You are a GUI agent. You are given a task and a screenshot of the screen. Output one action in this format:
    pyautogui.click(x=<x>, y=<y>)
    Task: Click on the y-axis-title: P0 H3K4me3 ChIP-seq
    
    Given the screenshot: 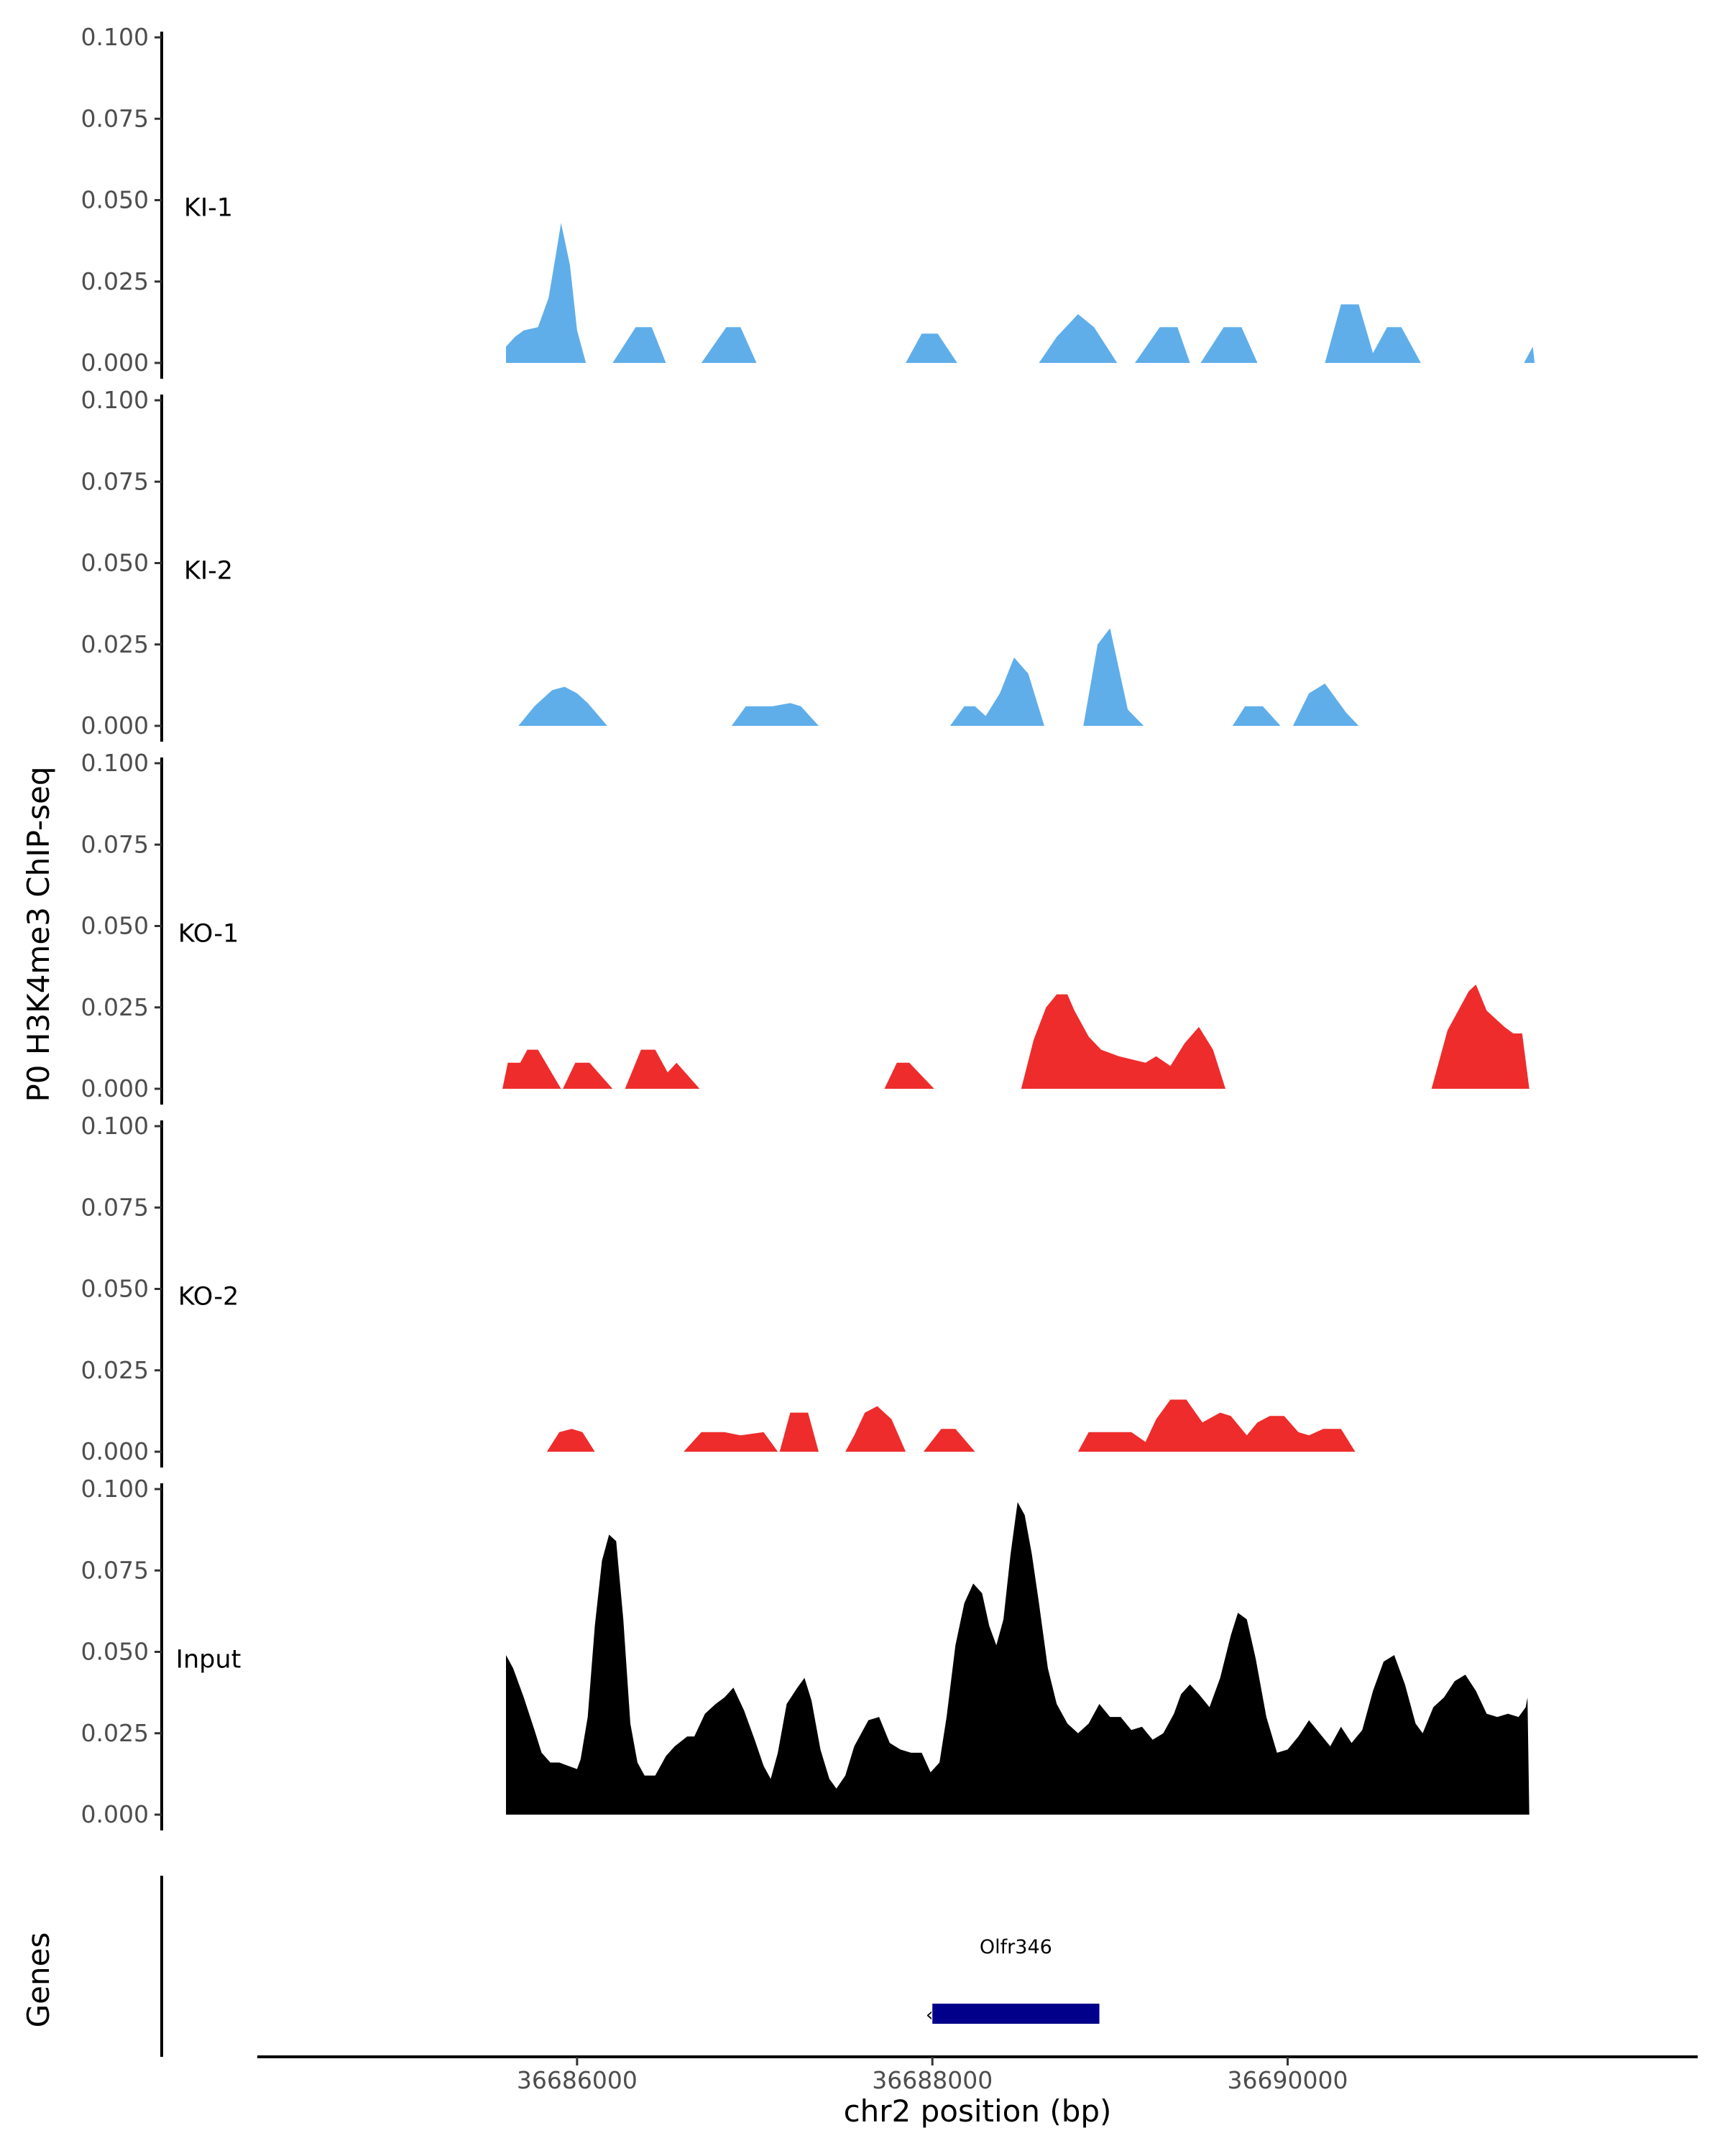 What is the action you would take?
    pyautogui.click(x=38, y=934)
    